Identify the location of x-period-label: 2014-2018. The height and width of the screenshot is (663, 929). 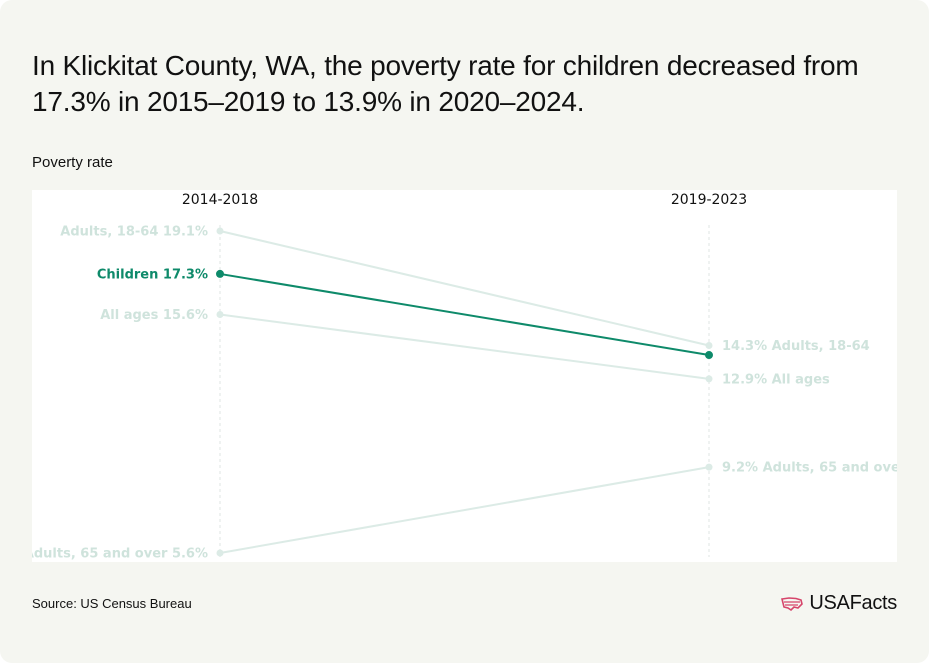
(220, 200).